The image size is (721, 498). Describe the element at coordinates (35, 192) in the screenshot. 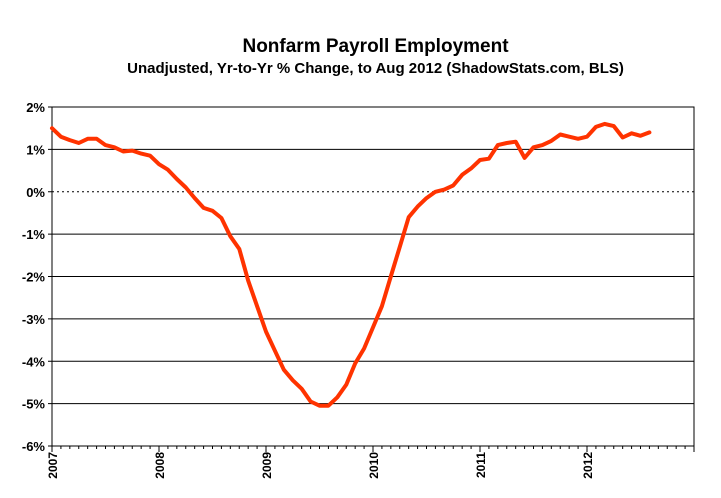

I see `y-tick-label: 0%` at that location.